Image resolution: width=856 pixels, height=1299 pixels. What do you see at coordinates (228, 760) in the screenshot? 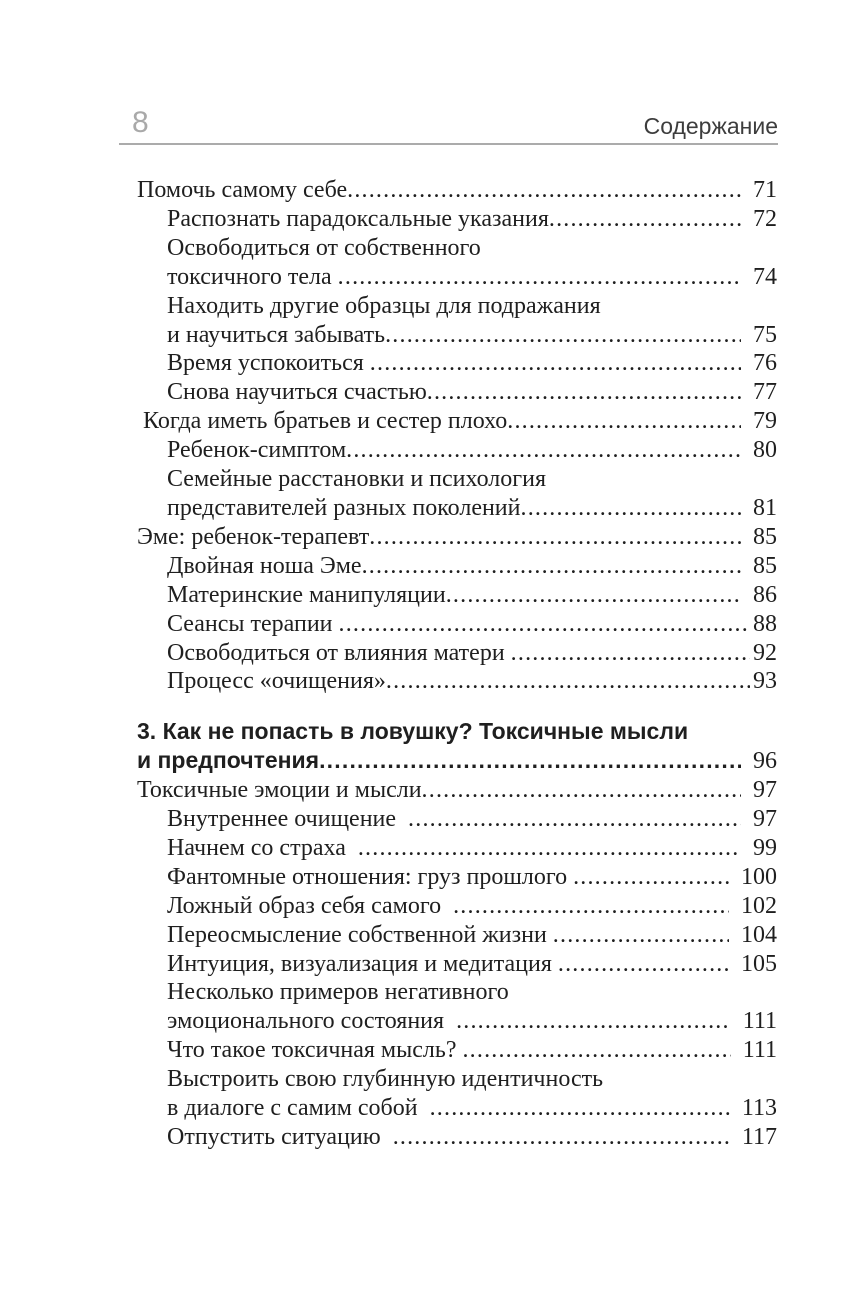
I see `toc-entry-title: и предпочтения` at bounding box center [228, 760].